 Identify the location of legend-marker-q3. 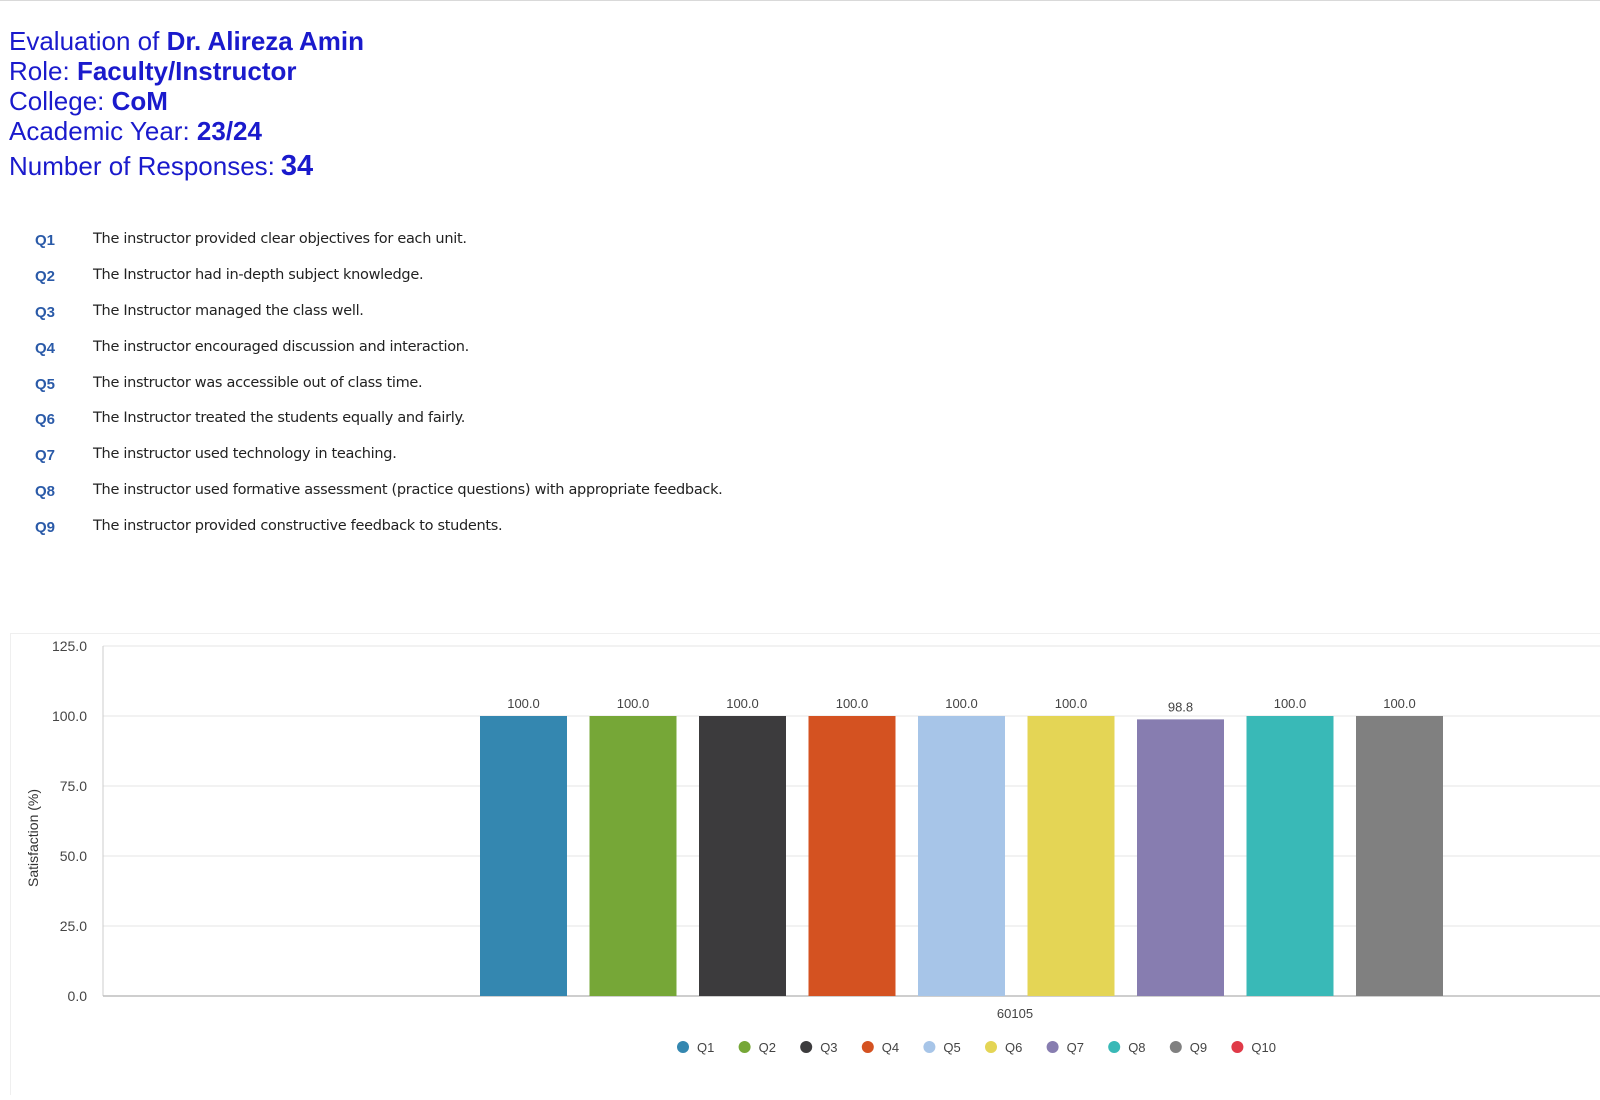
(806, 1047).